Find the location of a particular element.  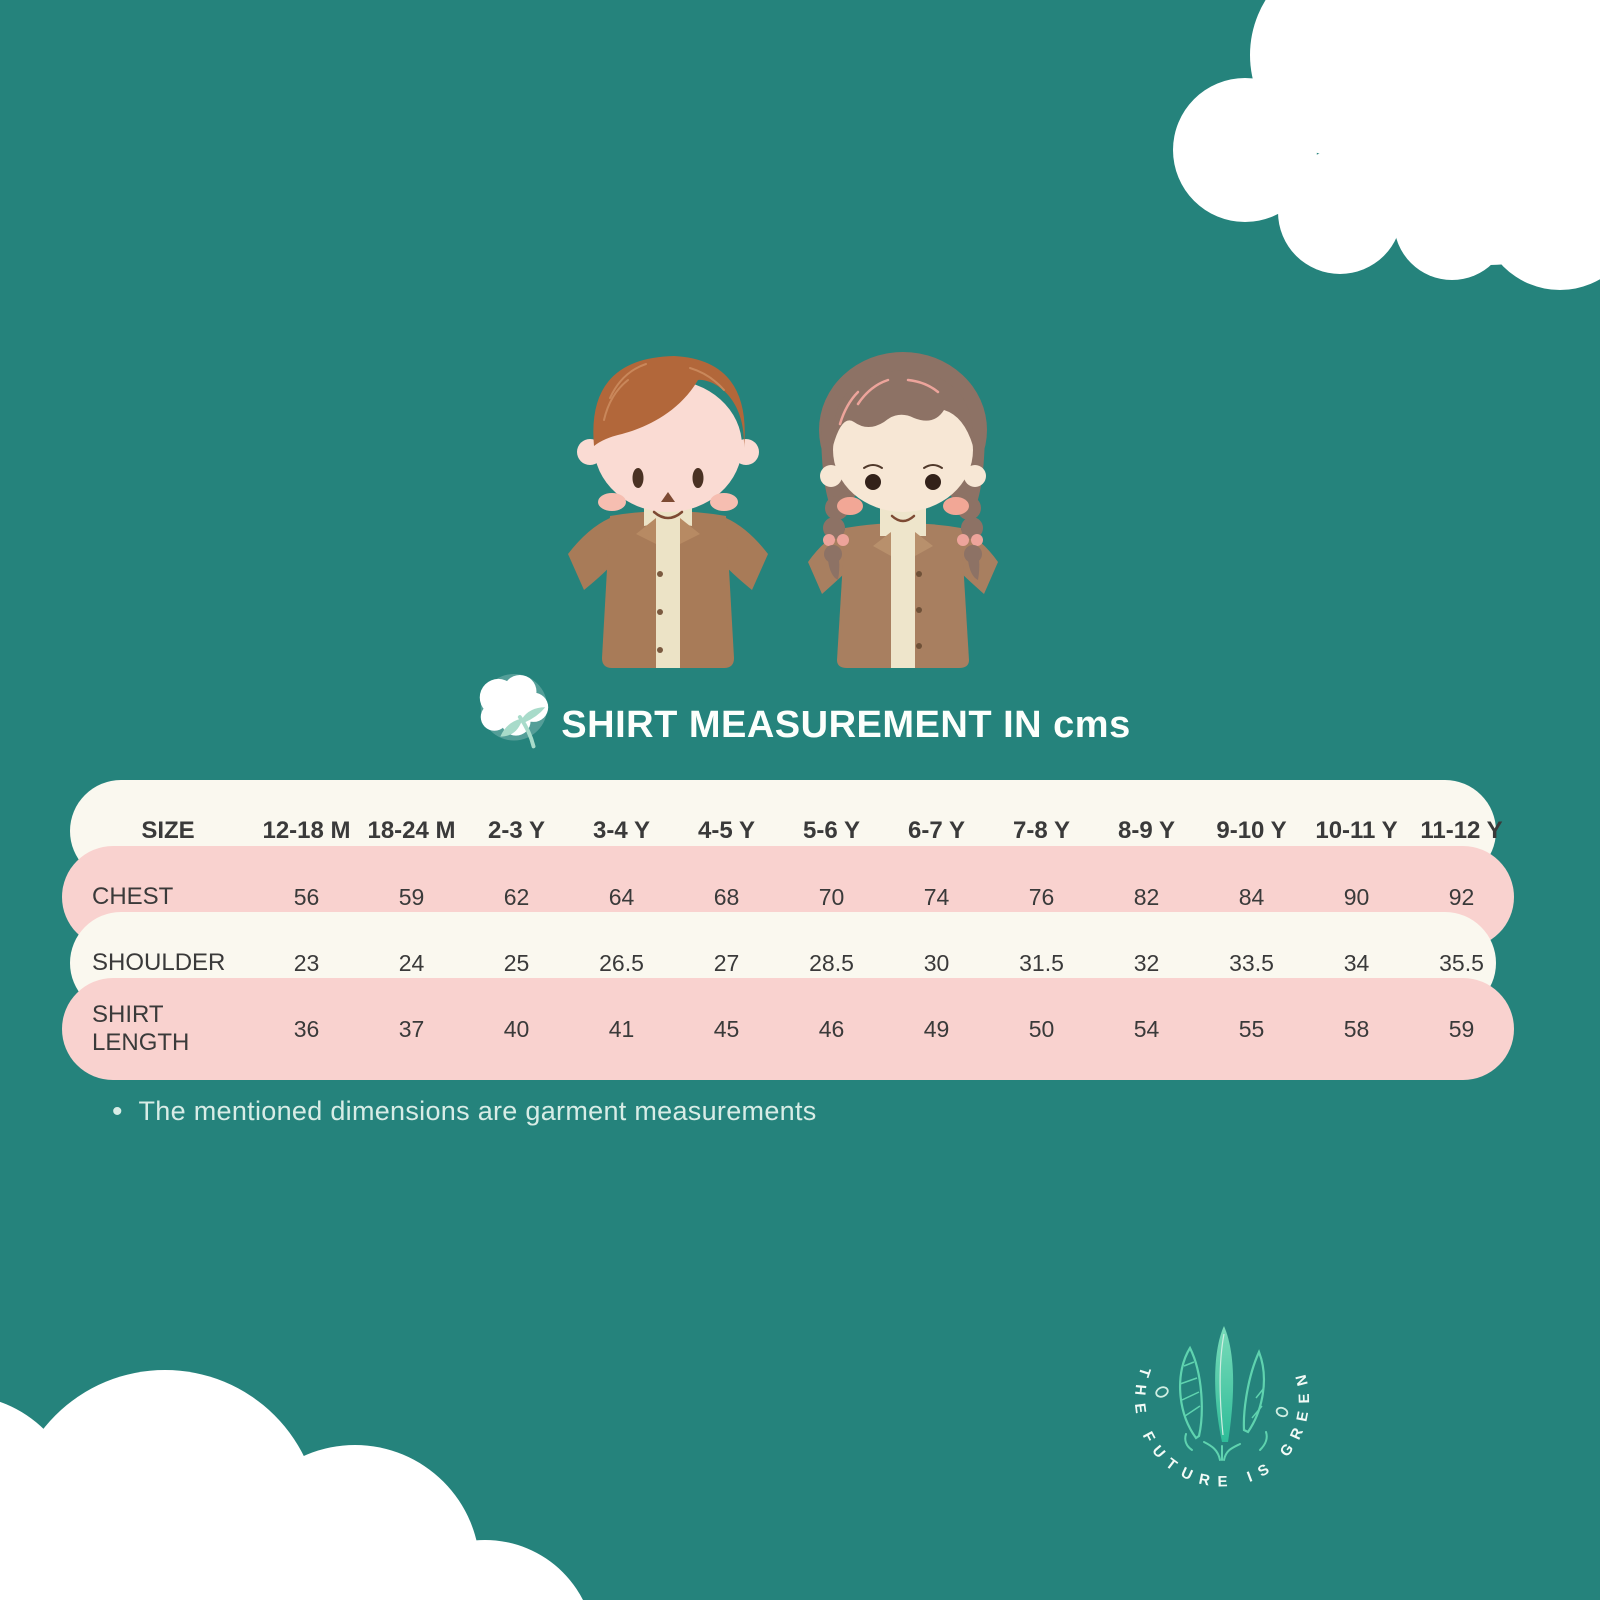

row-label-chest: CHEST is located at coordinates (133, 896).